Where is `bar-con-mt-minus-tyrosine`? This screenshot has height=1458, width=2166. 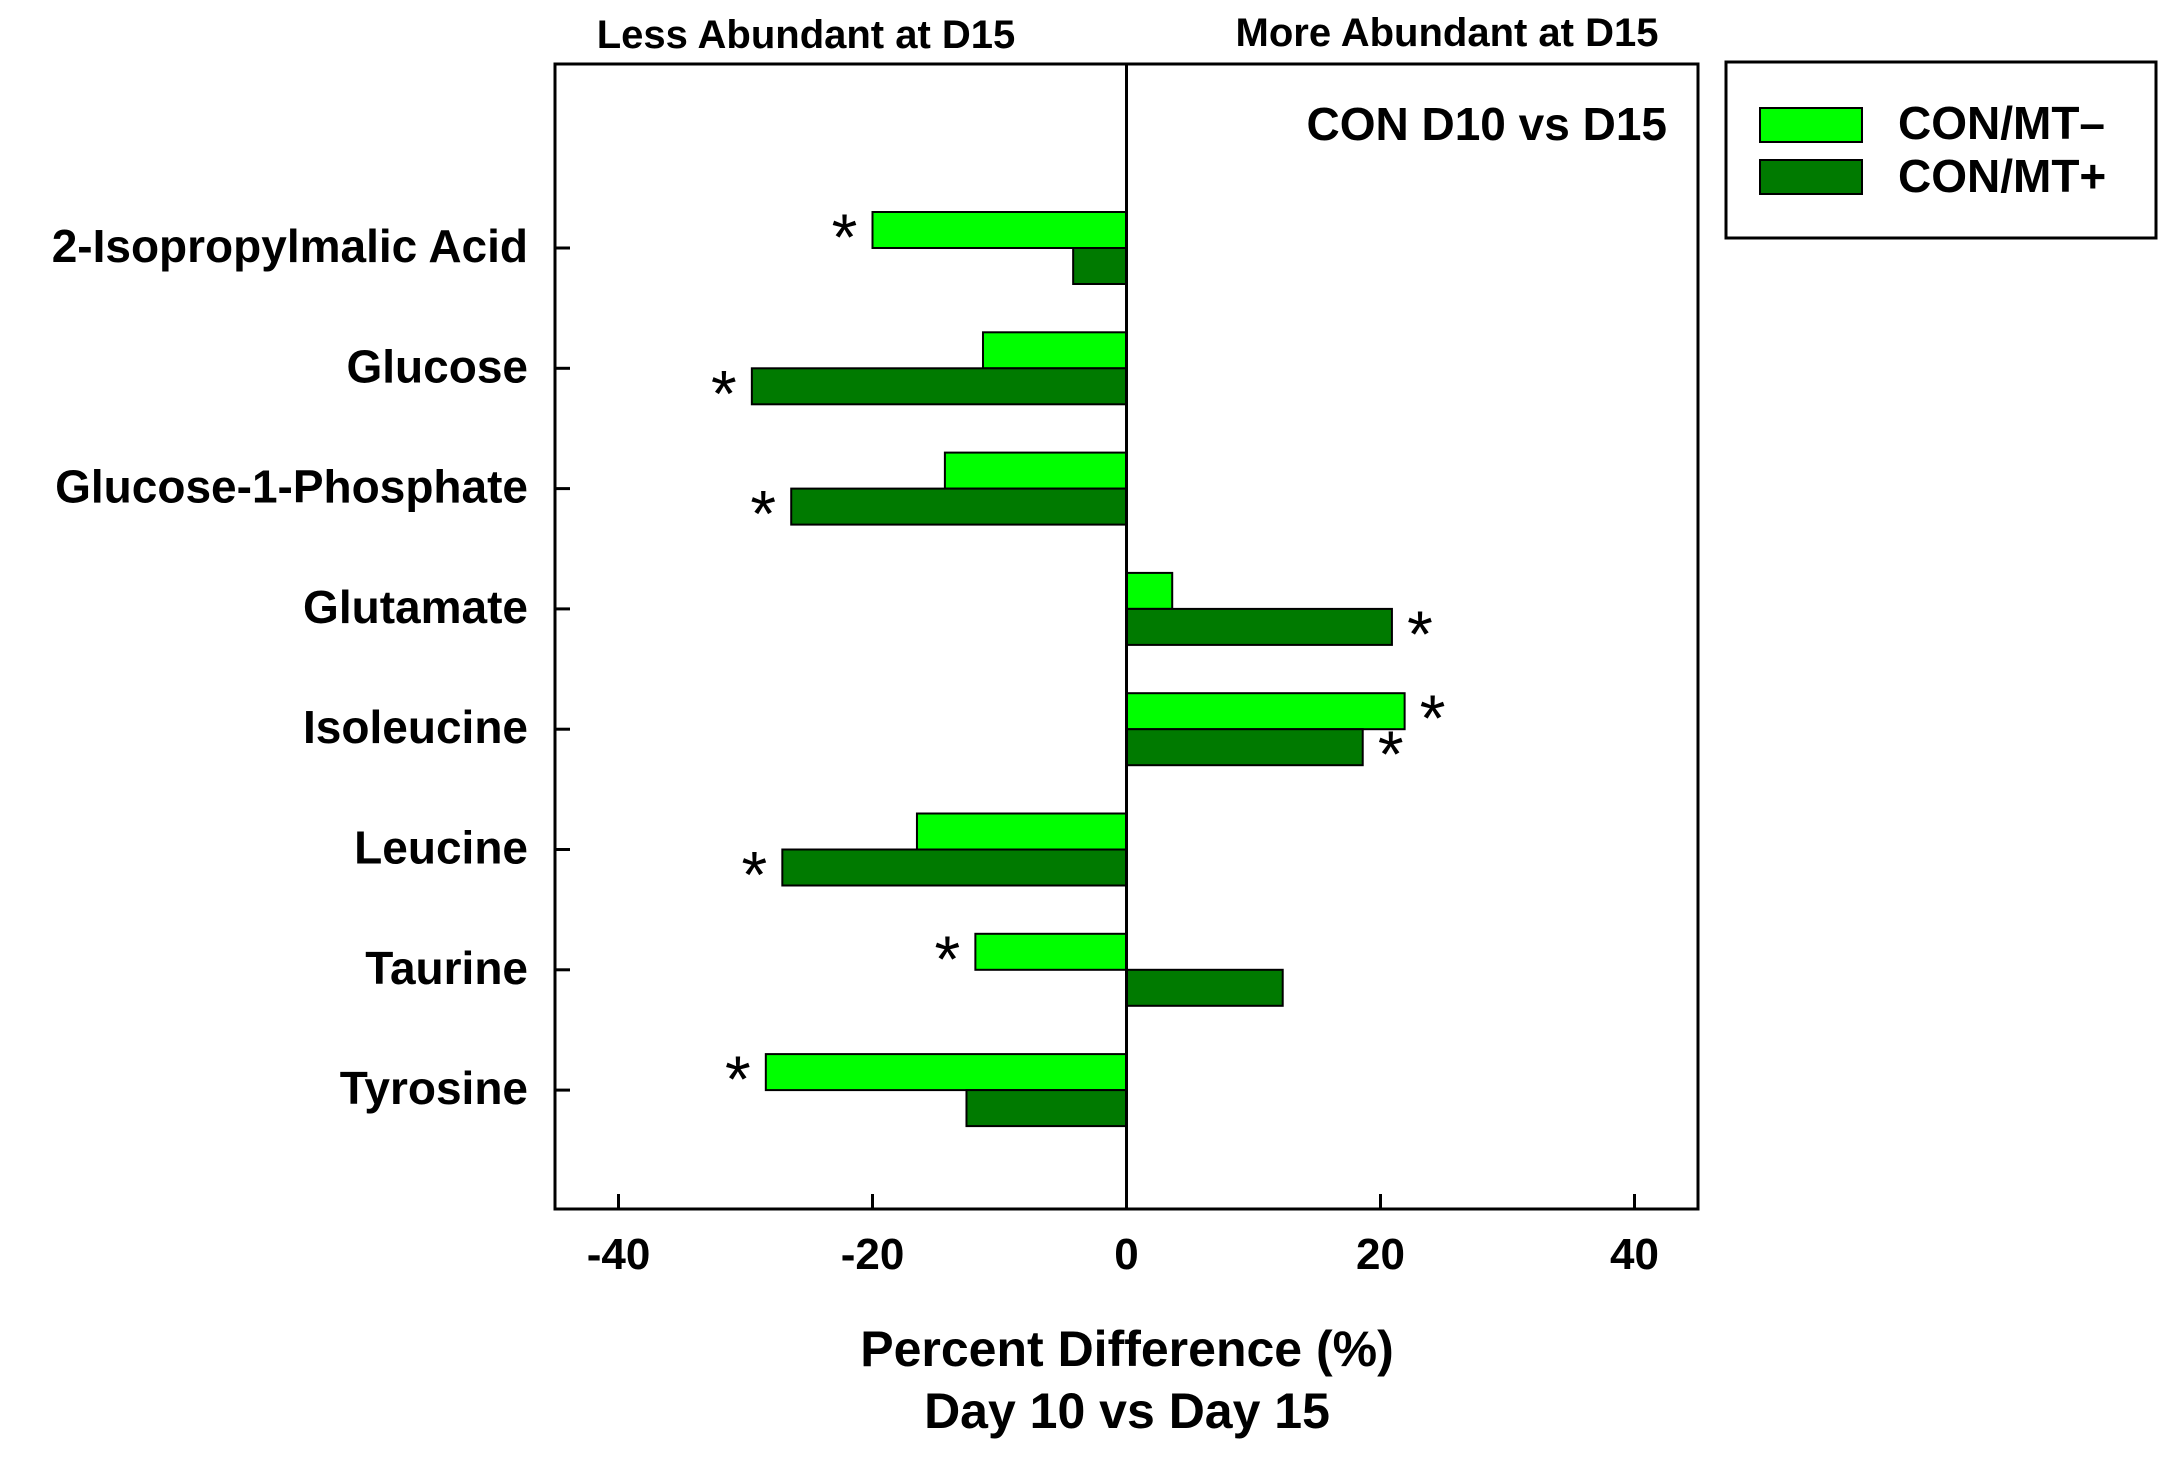 bar-con-mt-minus-tyrosine is located at coordinates (946, 1072).